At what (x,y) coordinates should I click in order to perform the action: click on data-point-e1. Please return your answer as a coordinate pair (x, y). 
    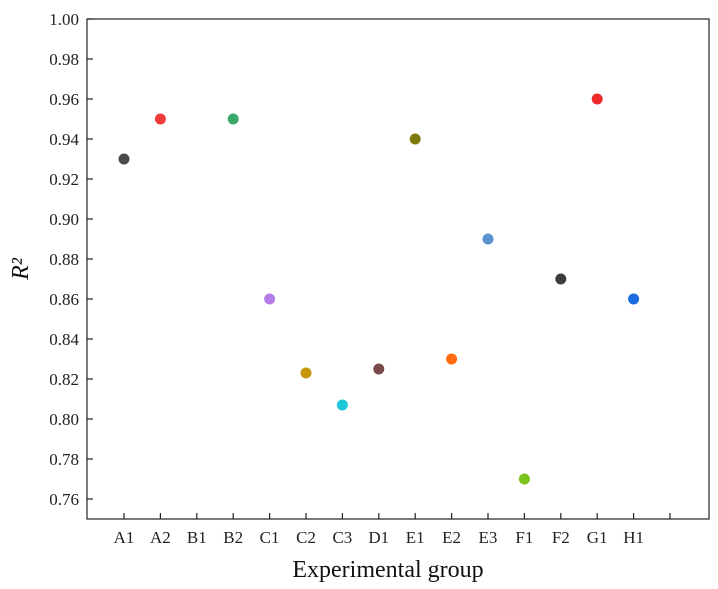
    Looking at the image, I should click on (415, 139).